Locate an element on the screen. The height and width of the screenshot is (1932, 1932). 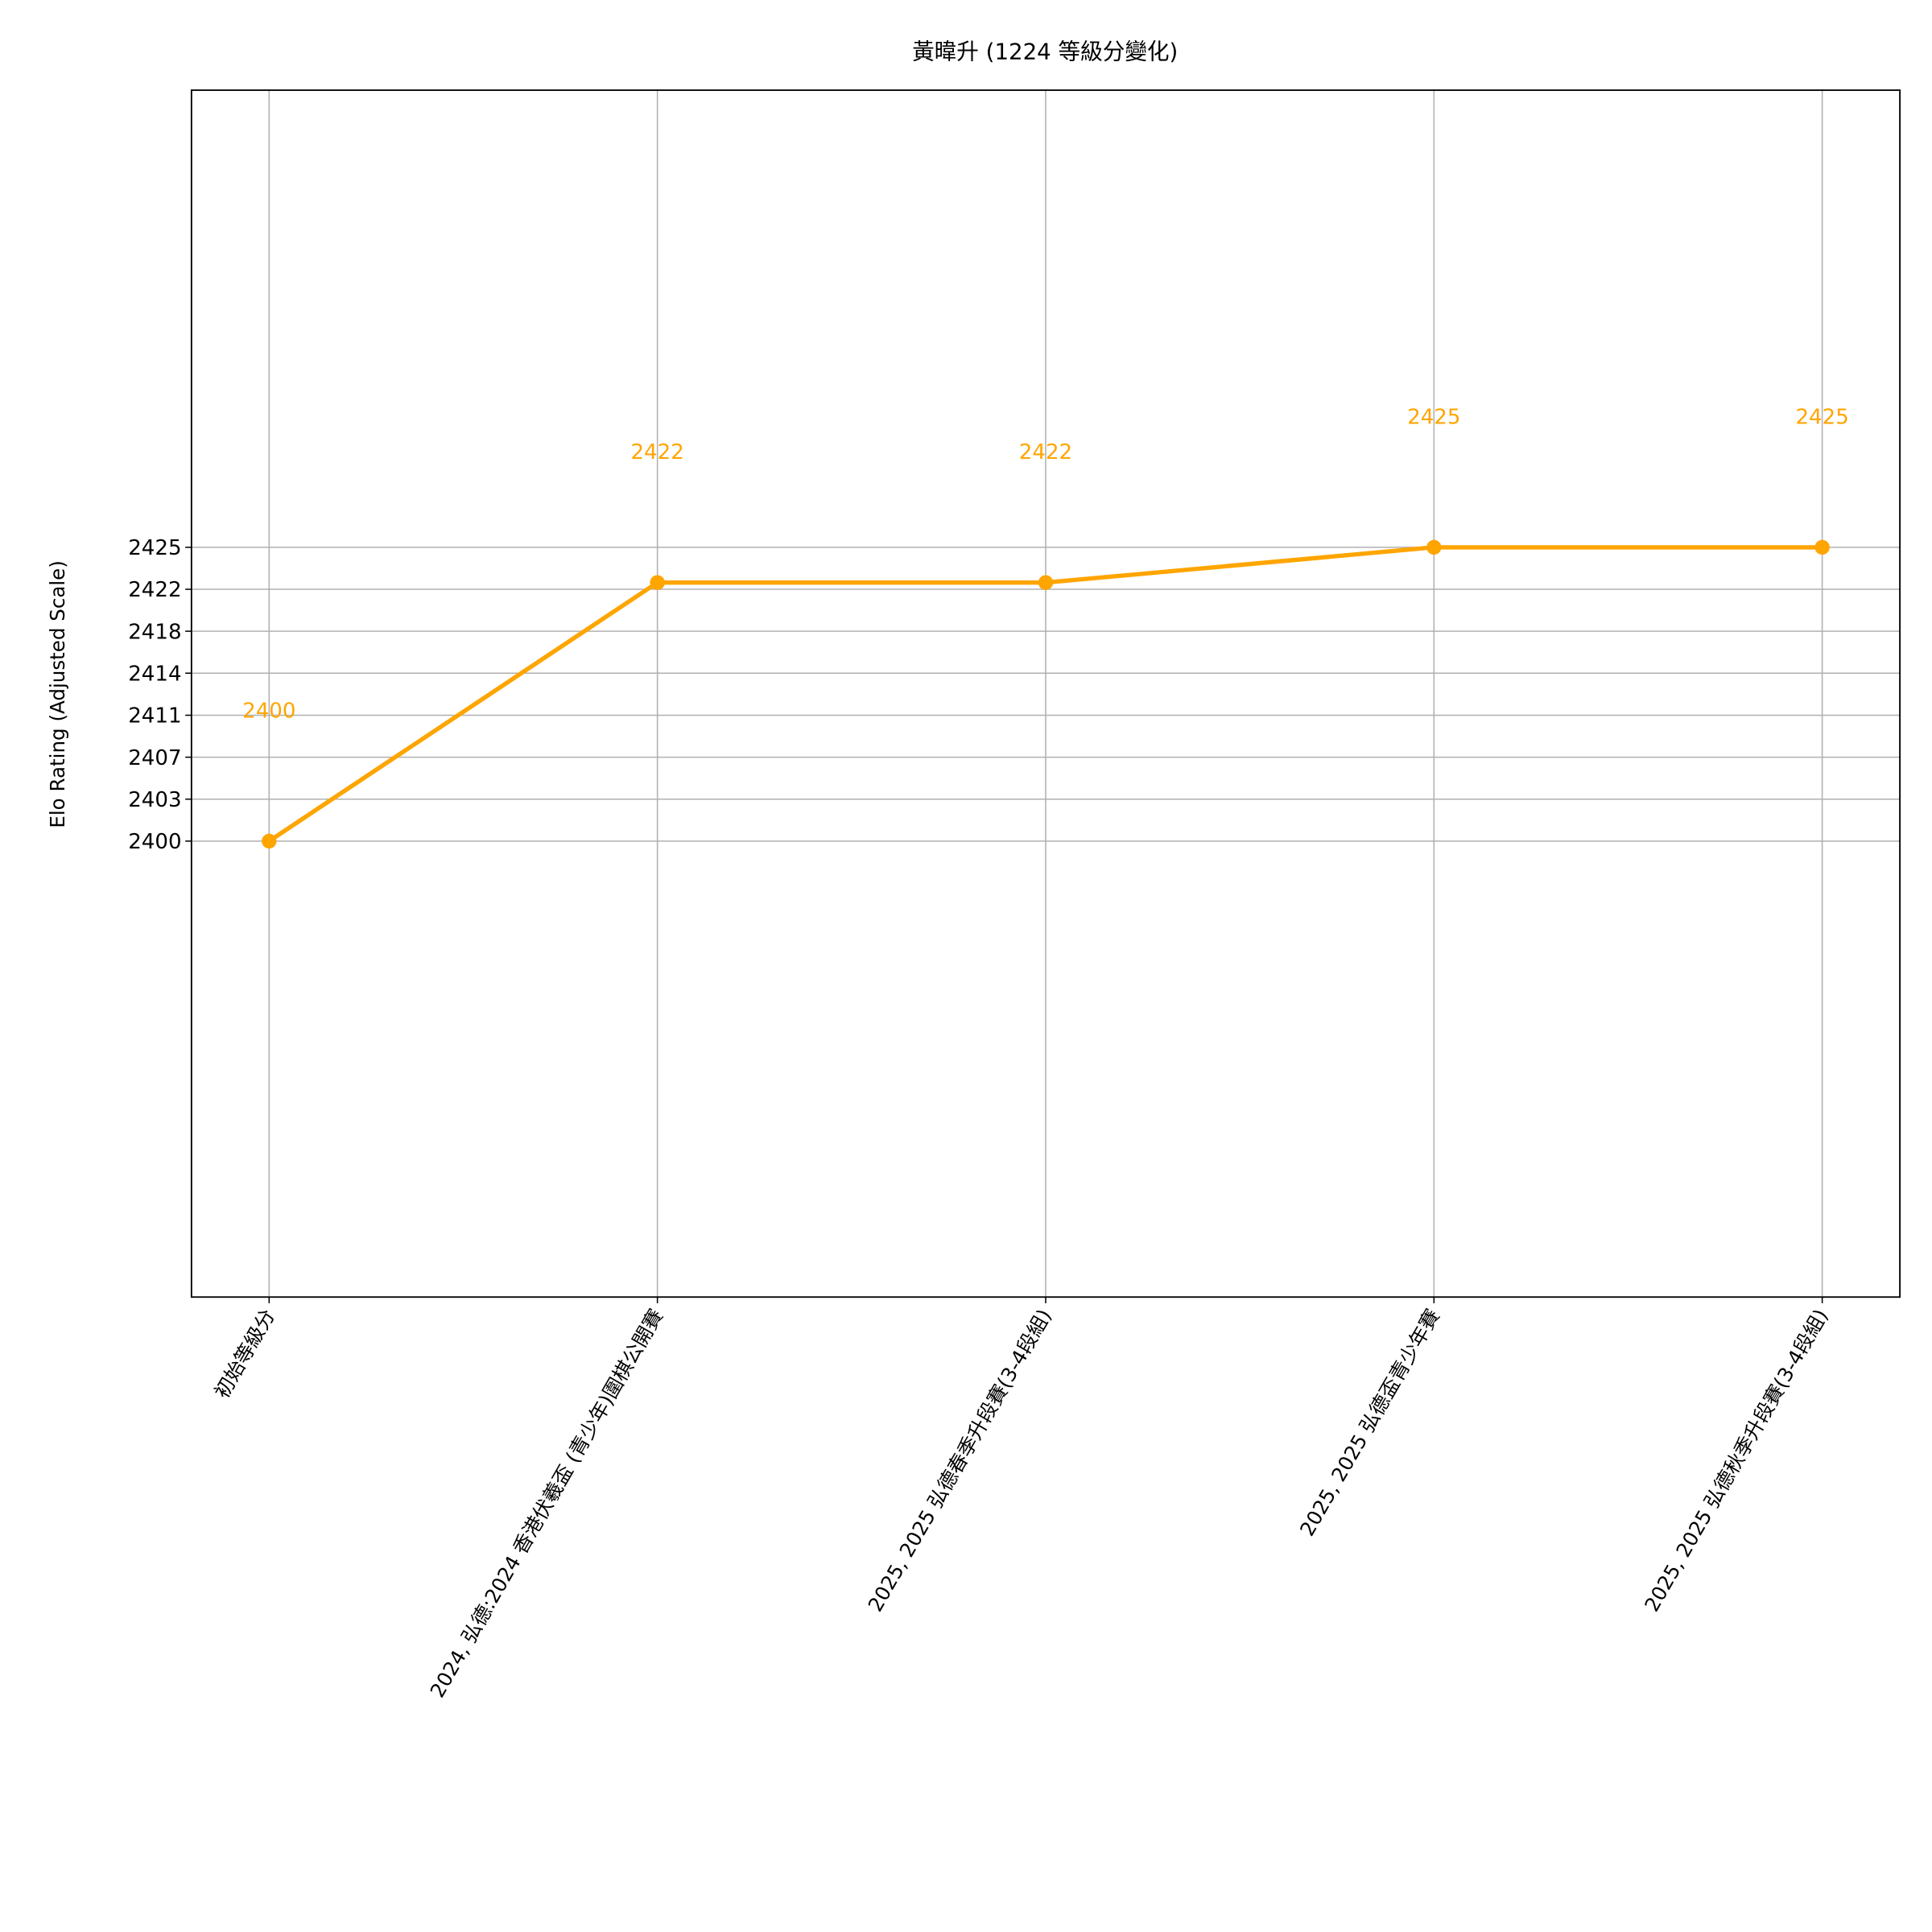
y-tick-label: 2411 is located at coordinates (154, 716).